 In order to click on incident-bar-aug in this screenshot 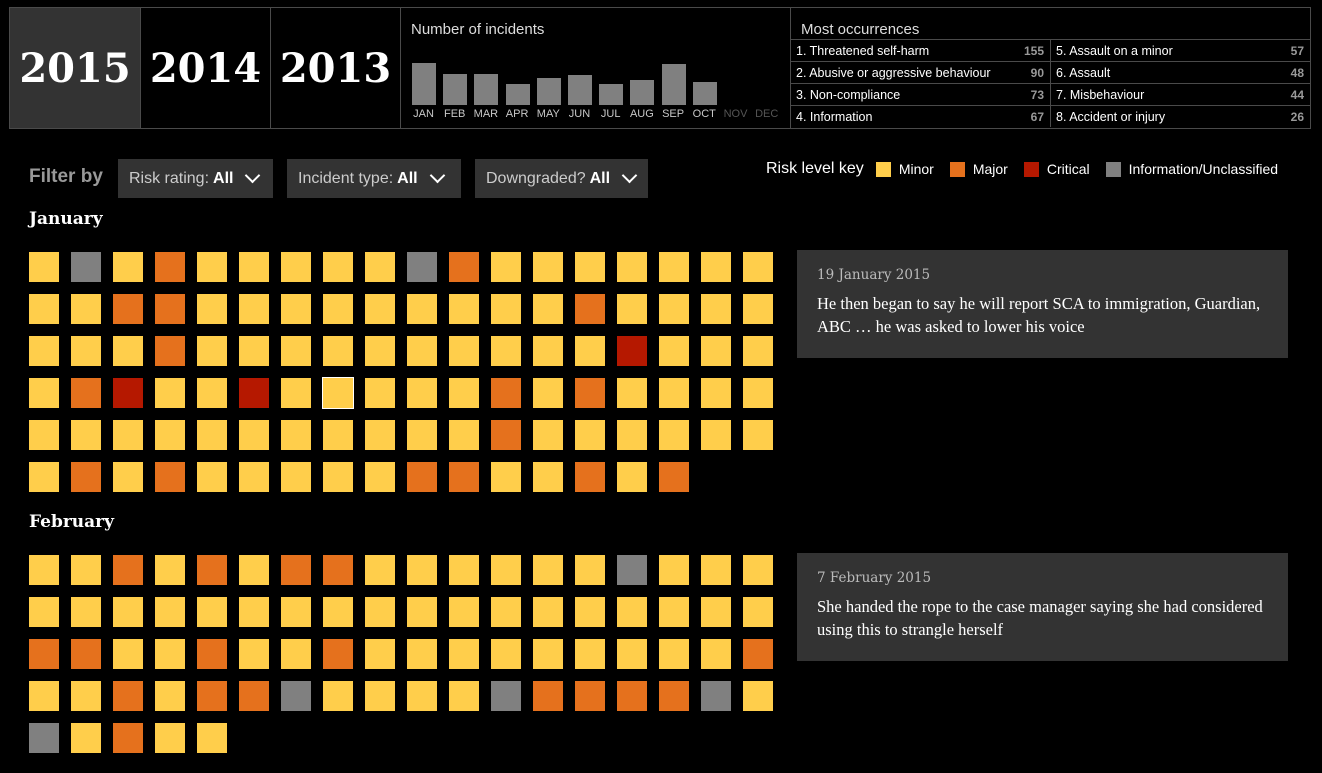, I will do `click(642, 92)`.